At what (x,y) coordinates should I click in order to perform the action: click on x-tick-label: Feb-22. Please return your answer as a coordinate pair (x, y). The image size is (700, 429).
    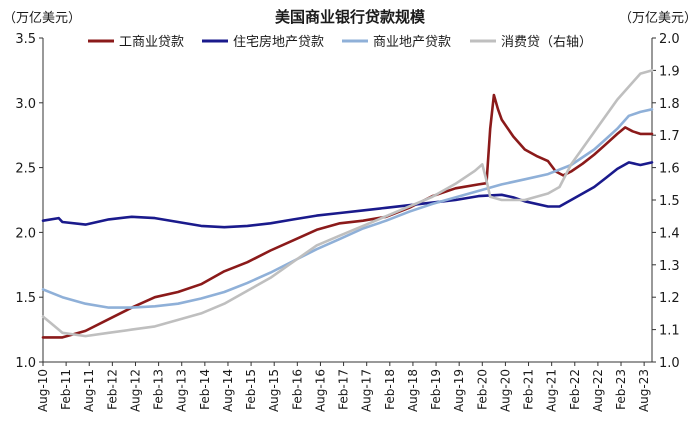
    Looking at the image, I should click on (575, 389).